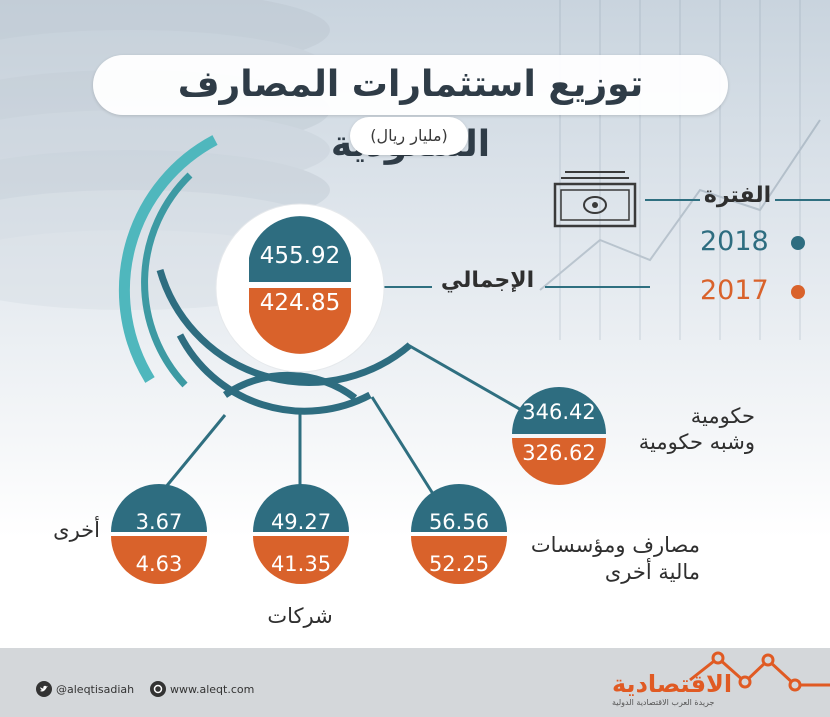  I want to click on total-value-2018: 455.92, so click(300, 256).